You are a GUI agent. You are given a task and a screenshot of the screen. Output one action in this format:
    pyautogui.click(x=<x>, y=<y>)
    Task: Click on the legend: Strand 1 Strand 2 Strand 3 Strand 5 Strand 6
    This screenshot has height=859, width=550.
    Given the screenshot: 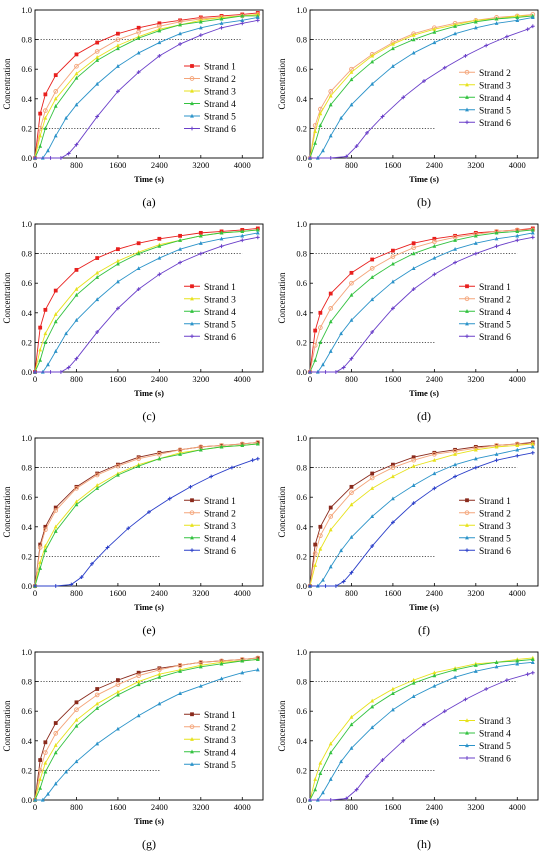 What is the action you would take?
    pyautogui.click(x=485, y=527)
    